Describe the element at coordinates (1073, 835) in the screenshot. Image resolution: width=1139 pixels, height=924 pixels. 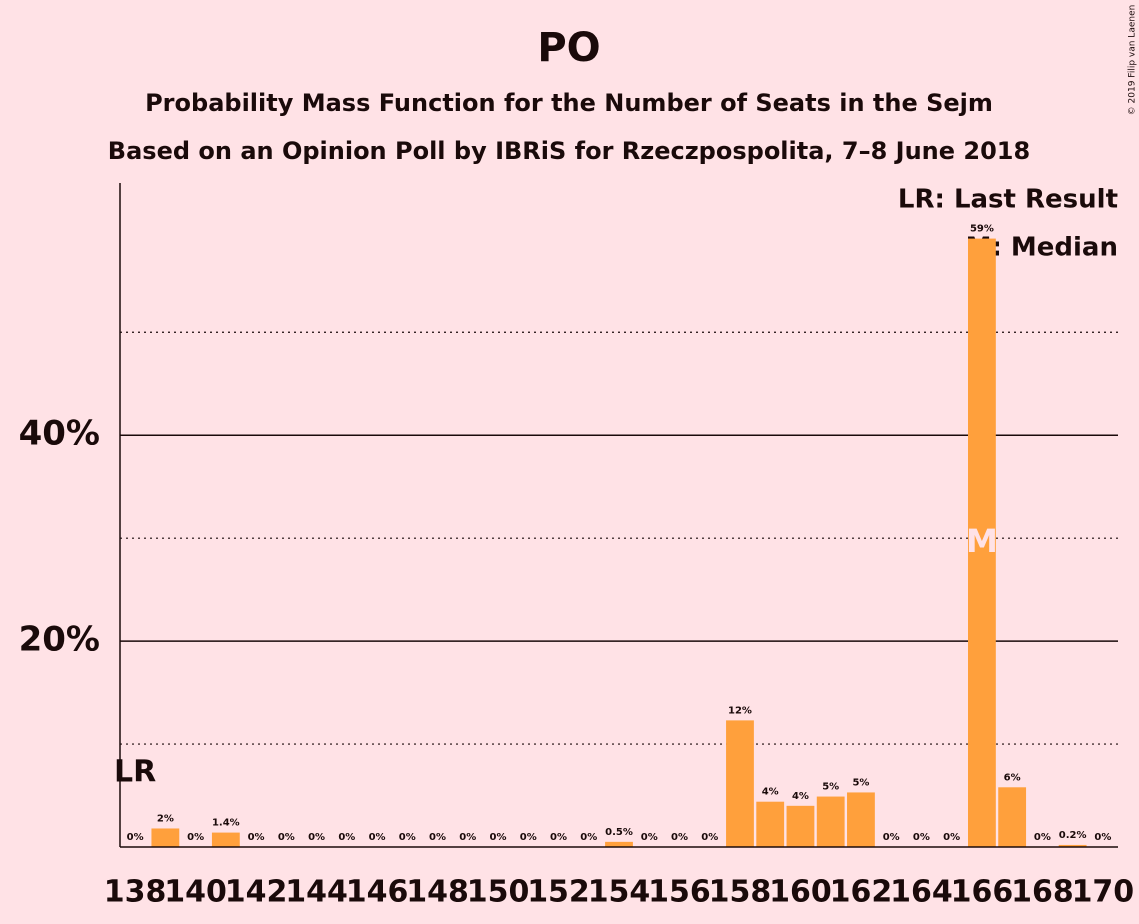
I see `value-label: 0.2%` at that location.